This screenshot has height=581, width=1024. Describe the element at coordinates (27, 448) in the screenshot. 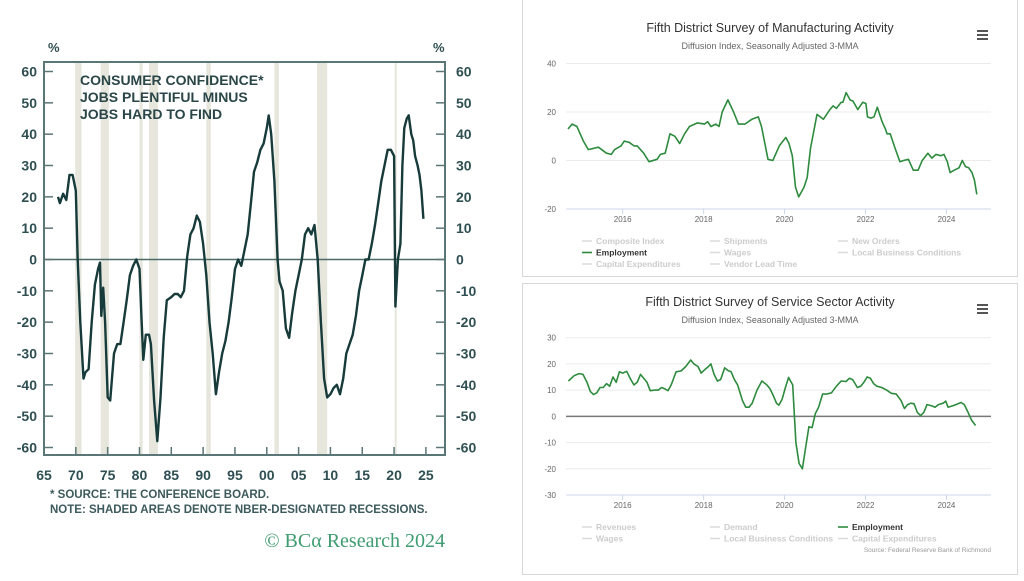

I see `y-tick-label-left: -60` at that location.